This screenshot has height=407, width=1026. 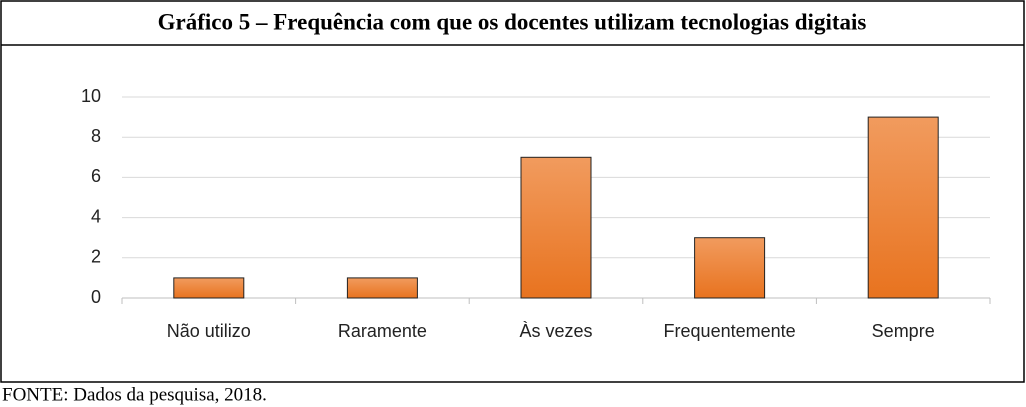 What do you see at coordinates (96, 136) in the screenshot?
I see `y-tick-label: 8` at bounding box center [96, 136].